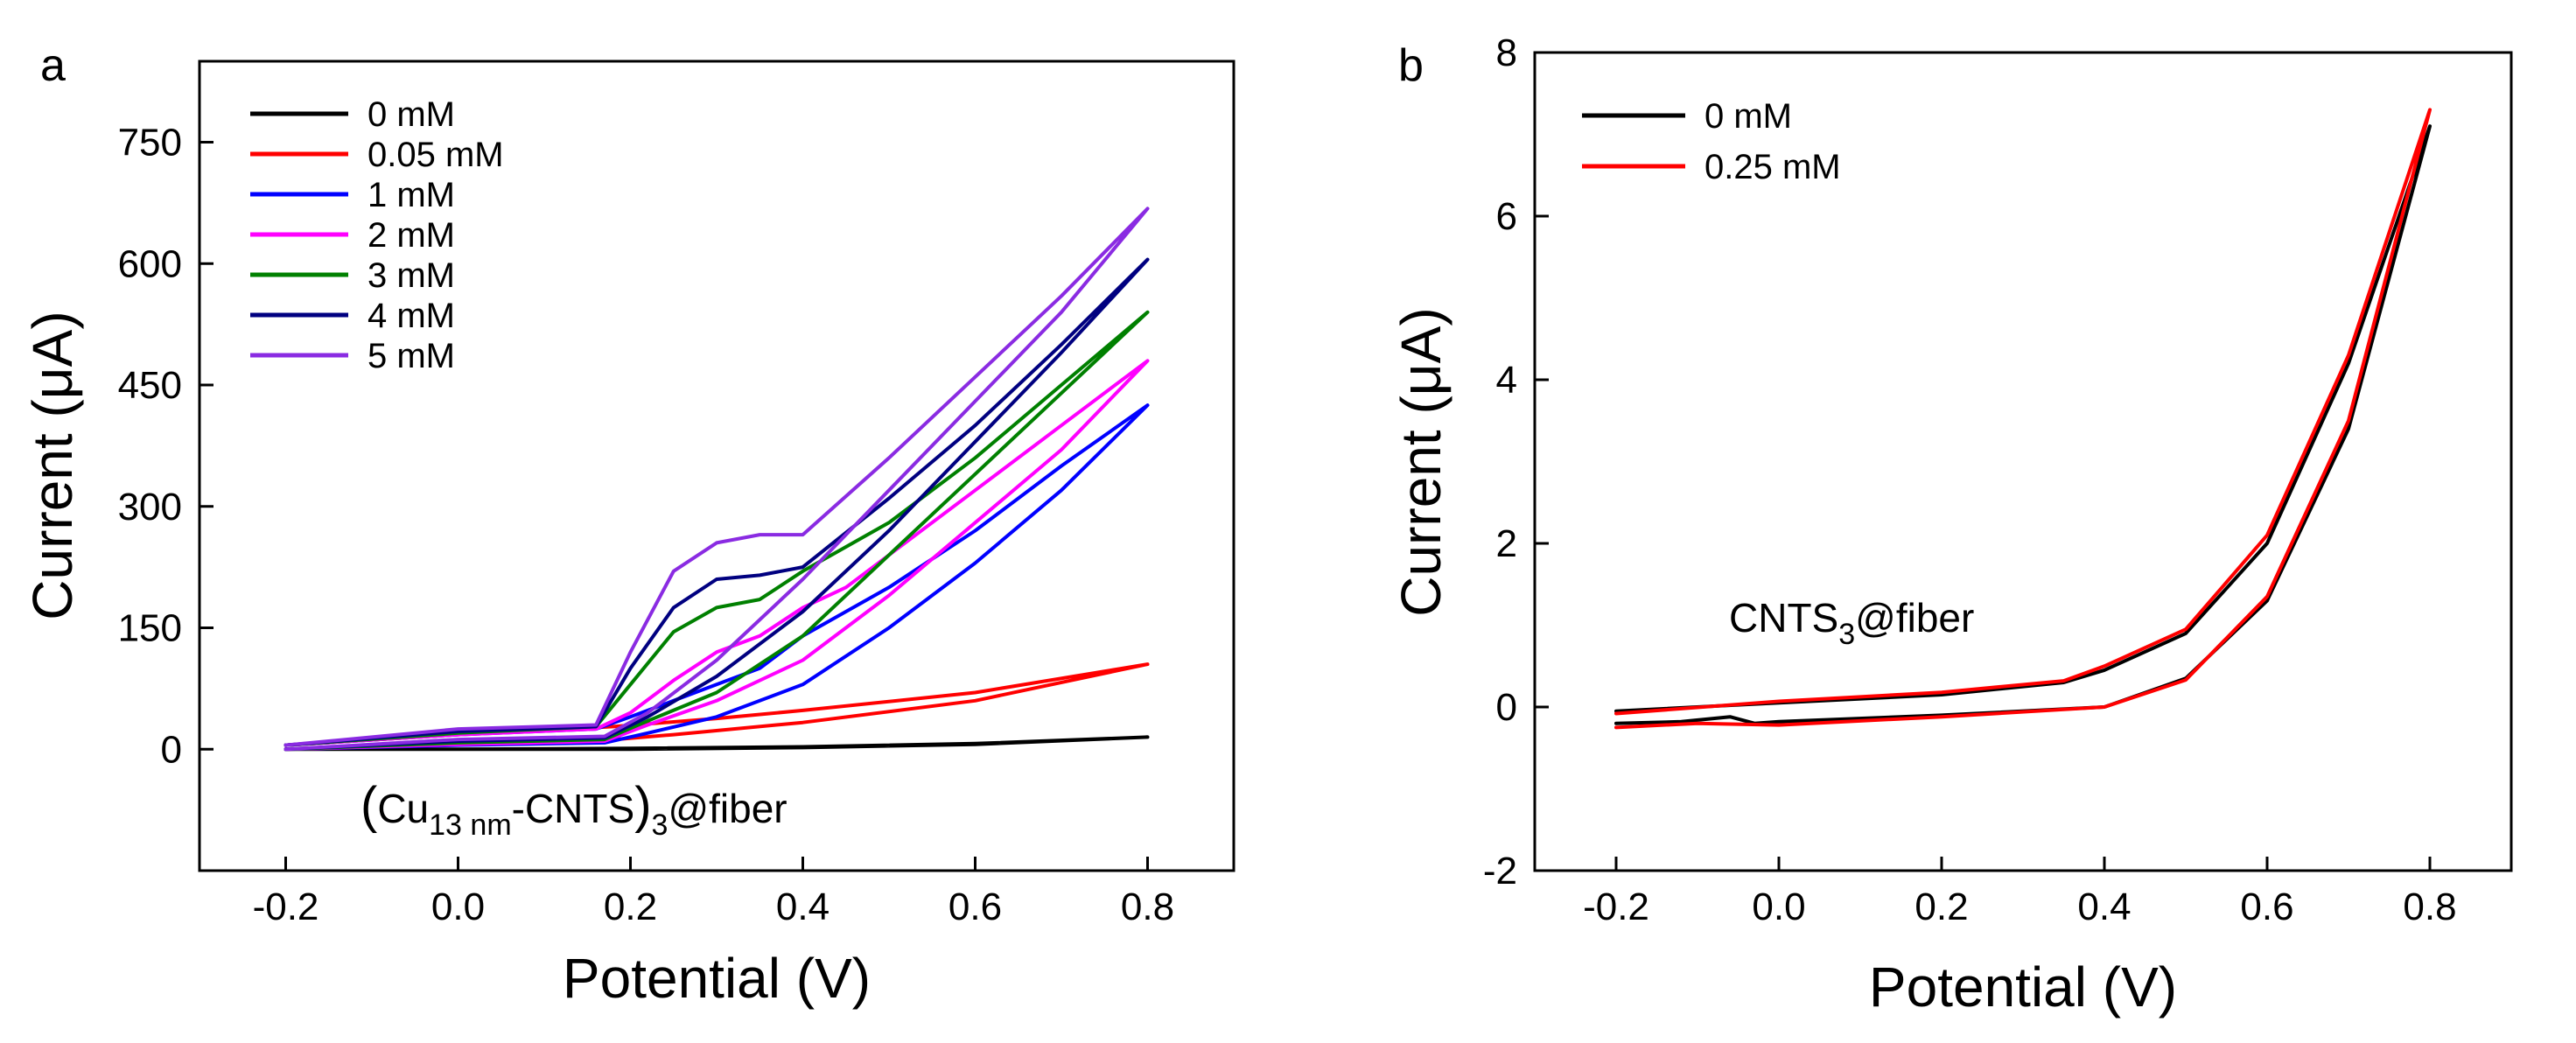 This screenshot has height=1043, width=2576. I want to click on y-tick-label: -2, so click(1500, 871).